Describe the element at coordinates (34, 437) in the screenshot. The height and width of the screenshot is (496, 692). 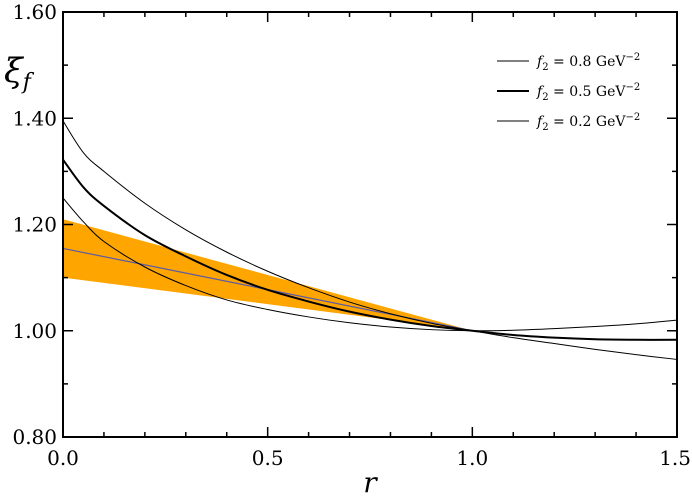
I see `y-tick-label: 0.80` at that location.